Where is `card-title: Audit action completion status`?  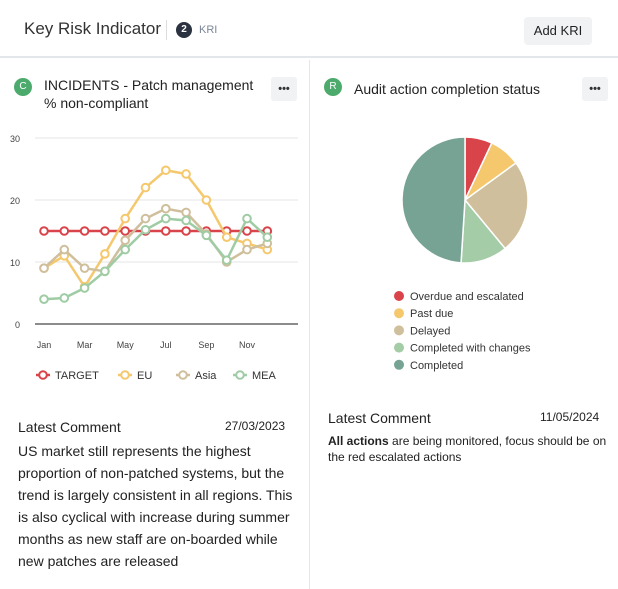 card-title: Audit action completion status is located at coordinates (447, 89).